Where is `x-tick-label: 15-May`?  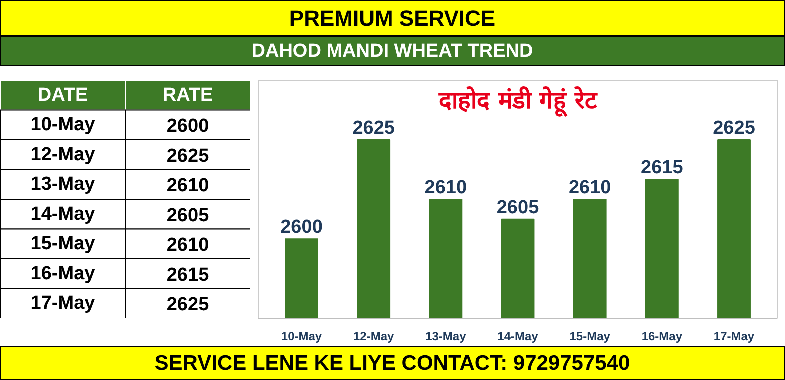 x-tick-label: 15-May is located at coordinates (590, 337).